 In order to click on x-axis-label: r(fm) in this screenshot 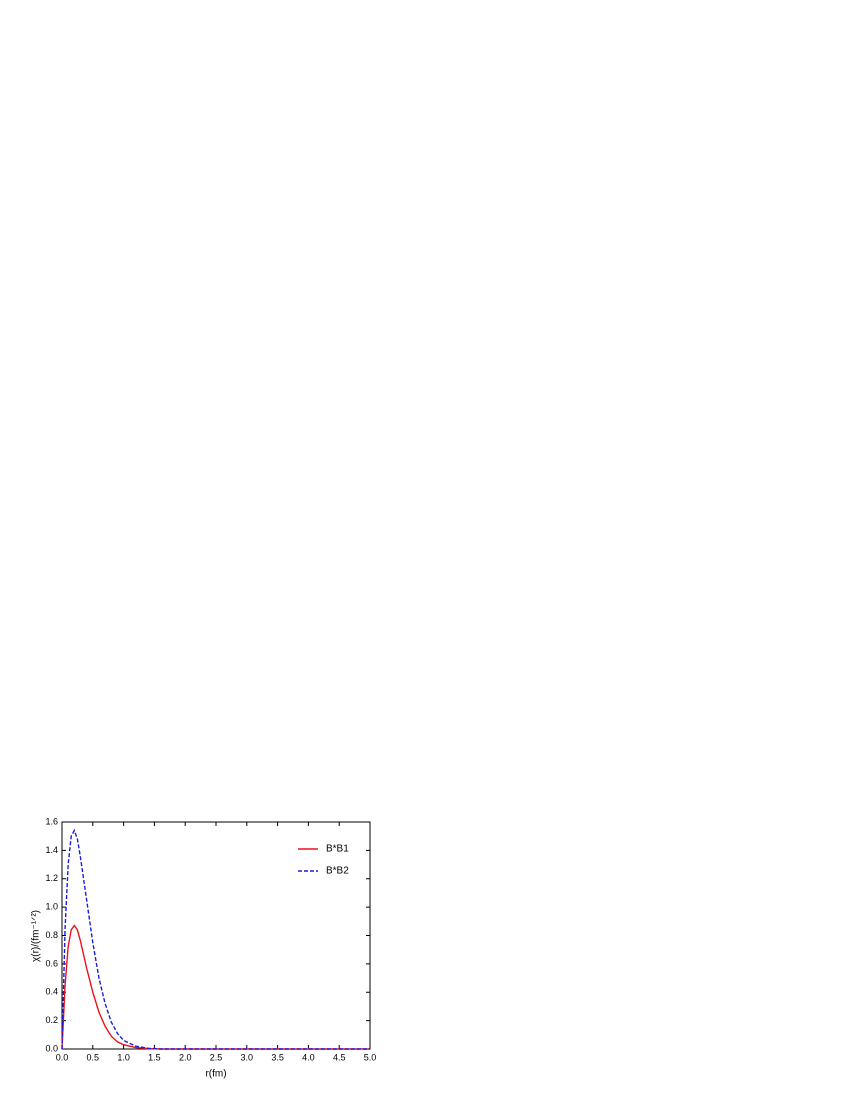, I will do `click(215, 1074)`.